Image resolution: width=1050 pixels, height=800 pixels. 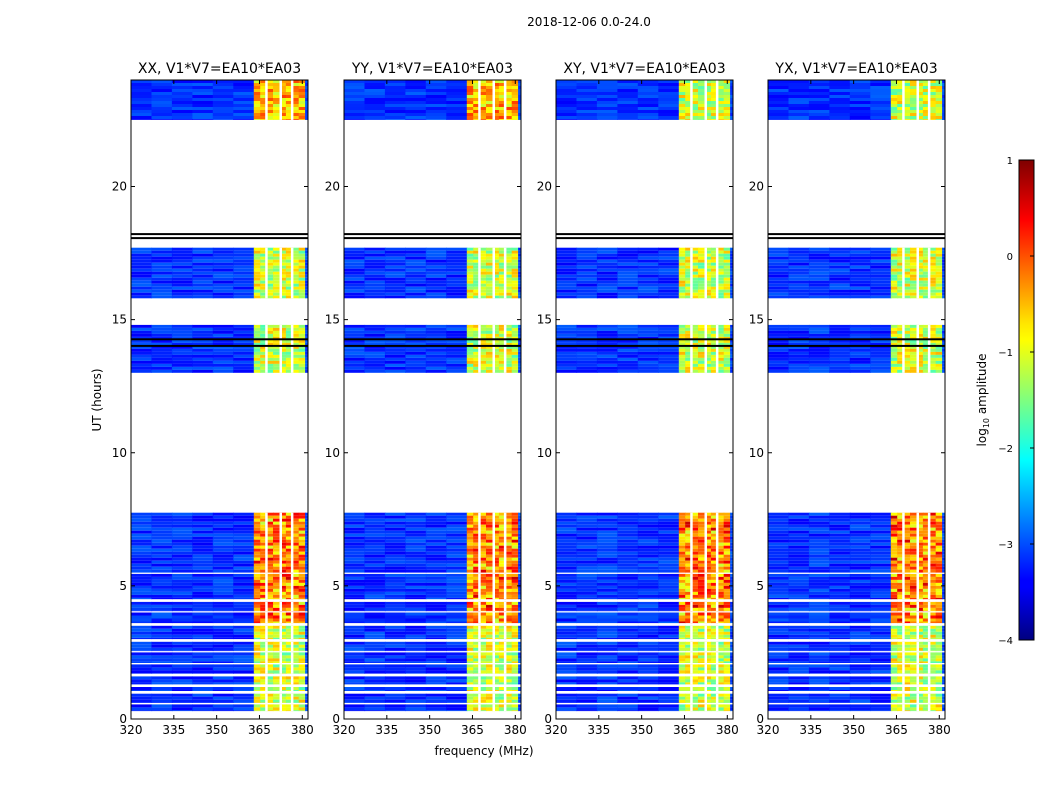 What do you see at coordinates (219, 100) in the screenshot?
I see `data-block` at bounding box center [219, 100].